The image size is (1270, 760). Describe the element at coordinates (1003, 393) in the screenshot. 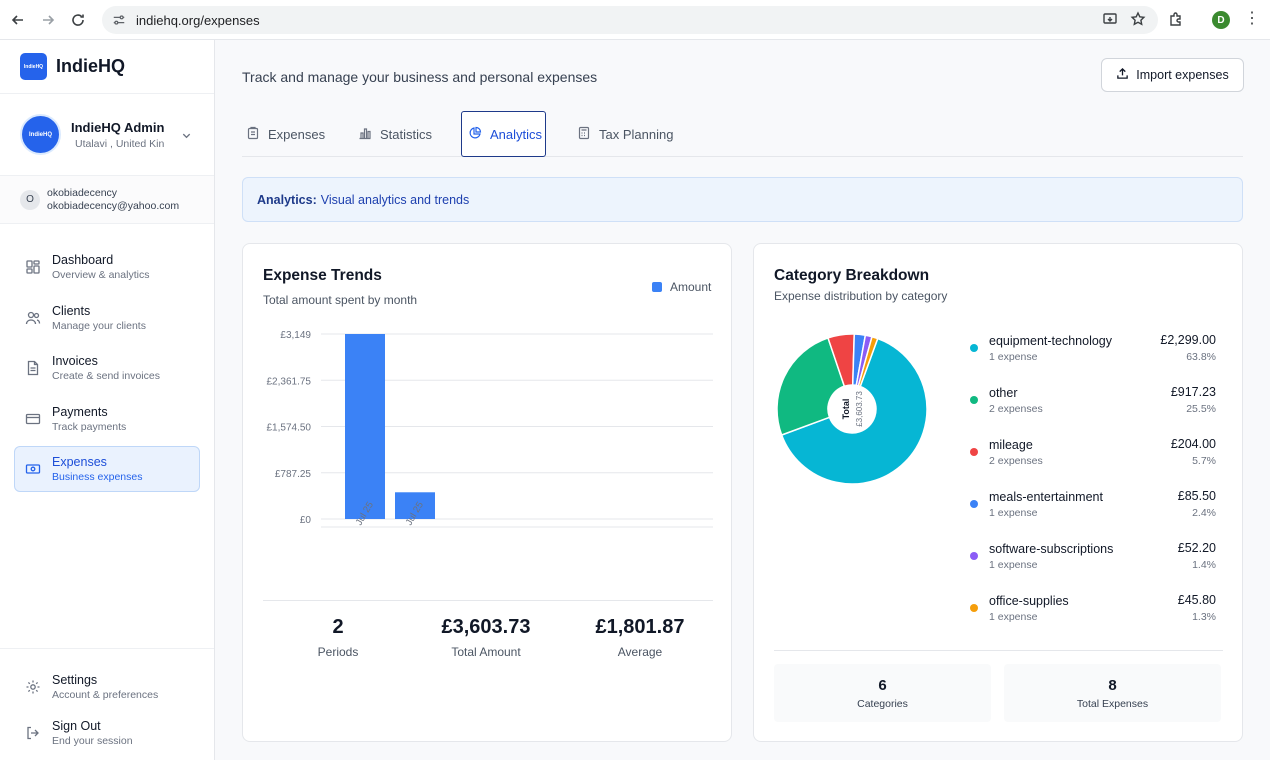

I see `category-name: other` at that location.